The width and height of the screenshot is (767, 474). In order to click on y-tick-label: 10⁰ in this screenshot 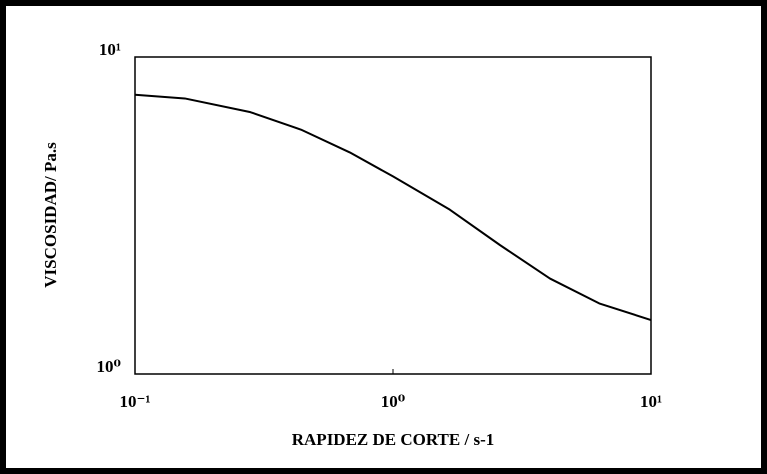, I will do `click(109, 366)`.